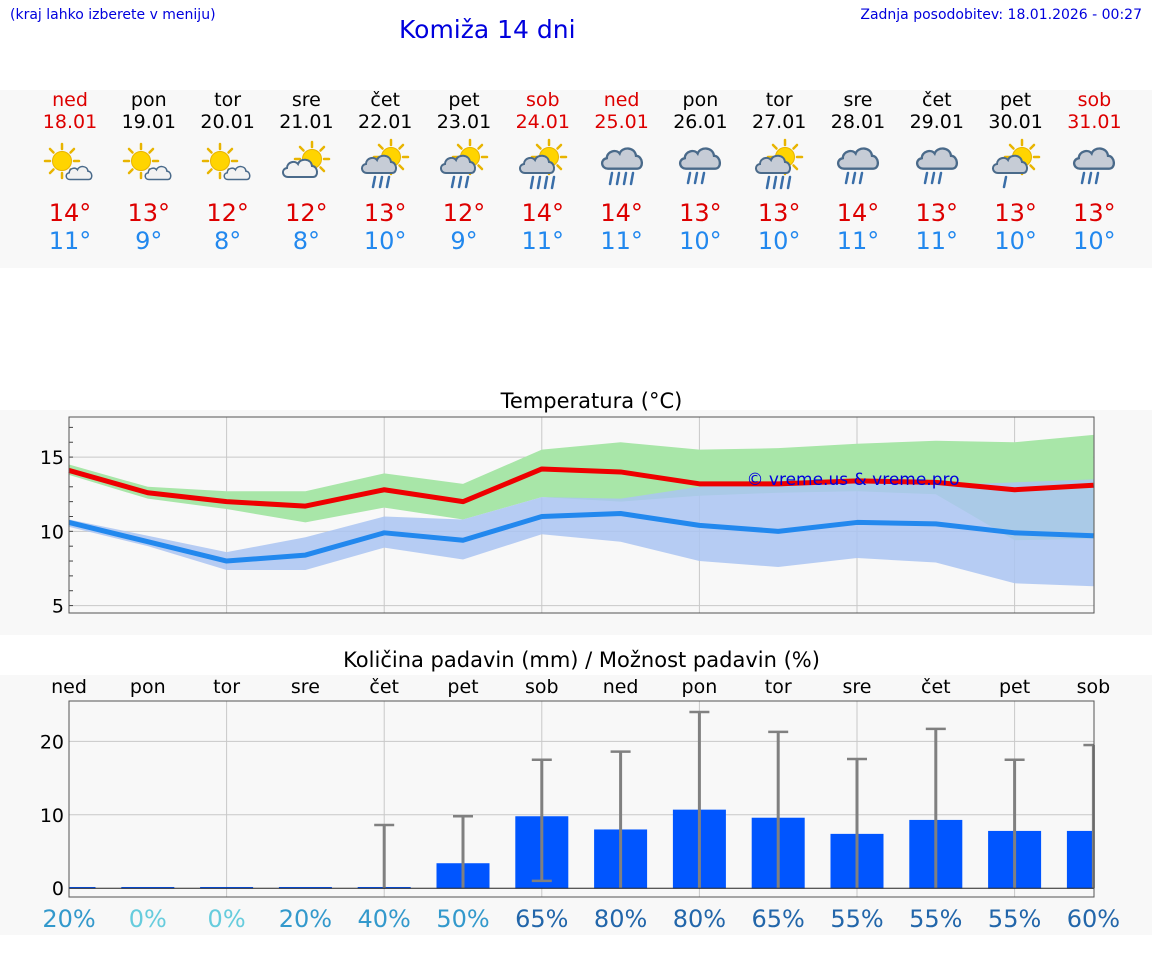 This screenshot has width=1152, height=975. I want to click on precipitation-tick-label: 0, so click(58, 889).